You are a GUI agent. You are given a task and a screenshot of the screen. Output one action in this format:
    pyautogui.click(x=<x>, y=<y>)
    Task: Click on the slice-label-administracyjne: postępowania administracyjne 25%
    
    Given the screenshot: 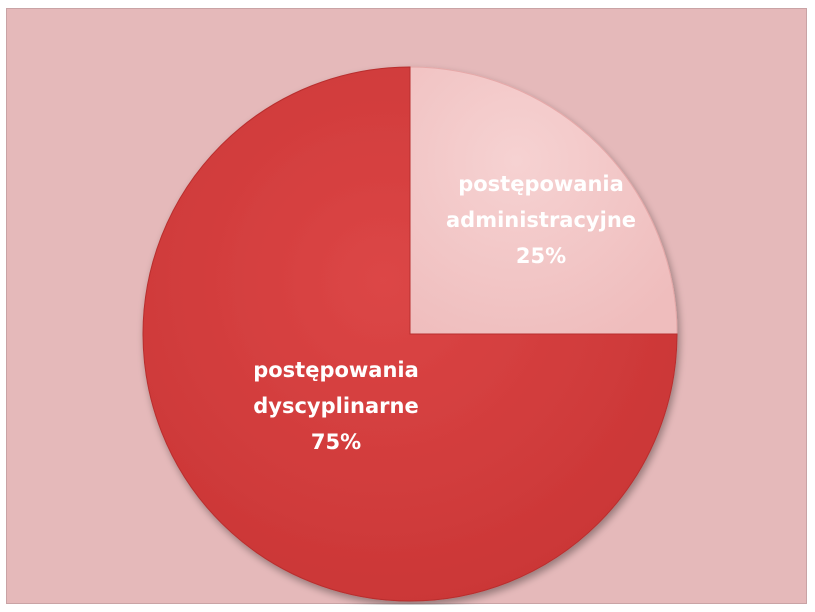 What is the action you would take?
    pyautogui.click(x=541, y=220)
    